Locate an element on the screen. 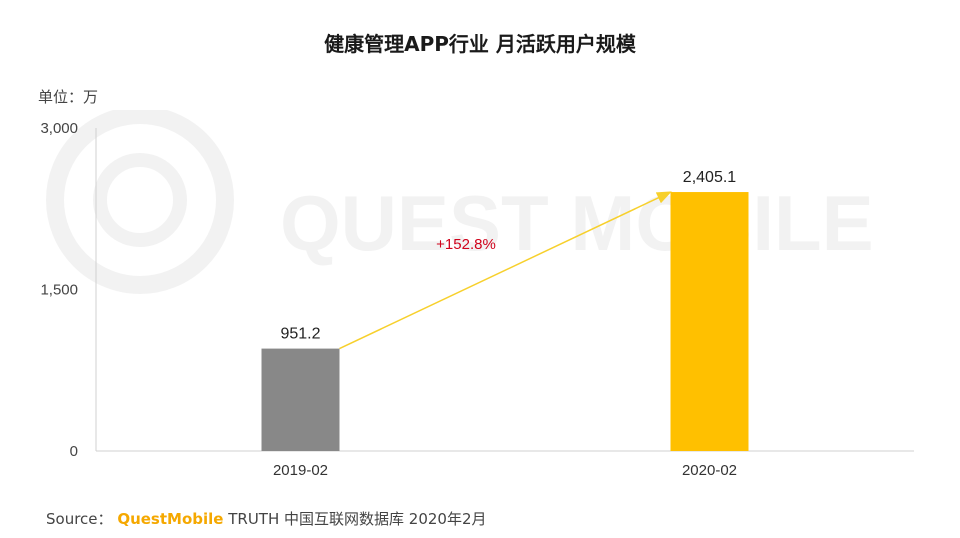  bar-value-label: 951.2 is located at coordinates (300, 334).